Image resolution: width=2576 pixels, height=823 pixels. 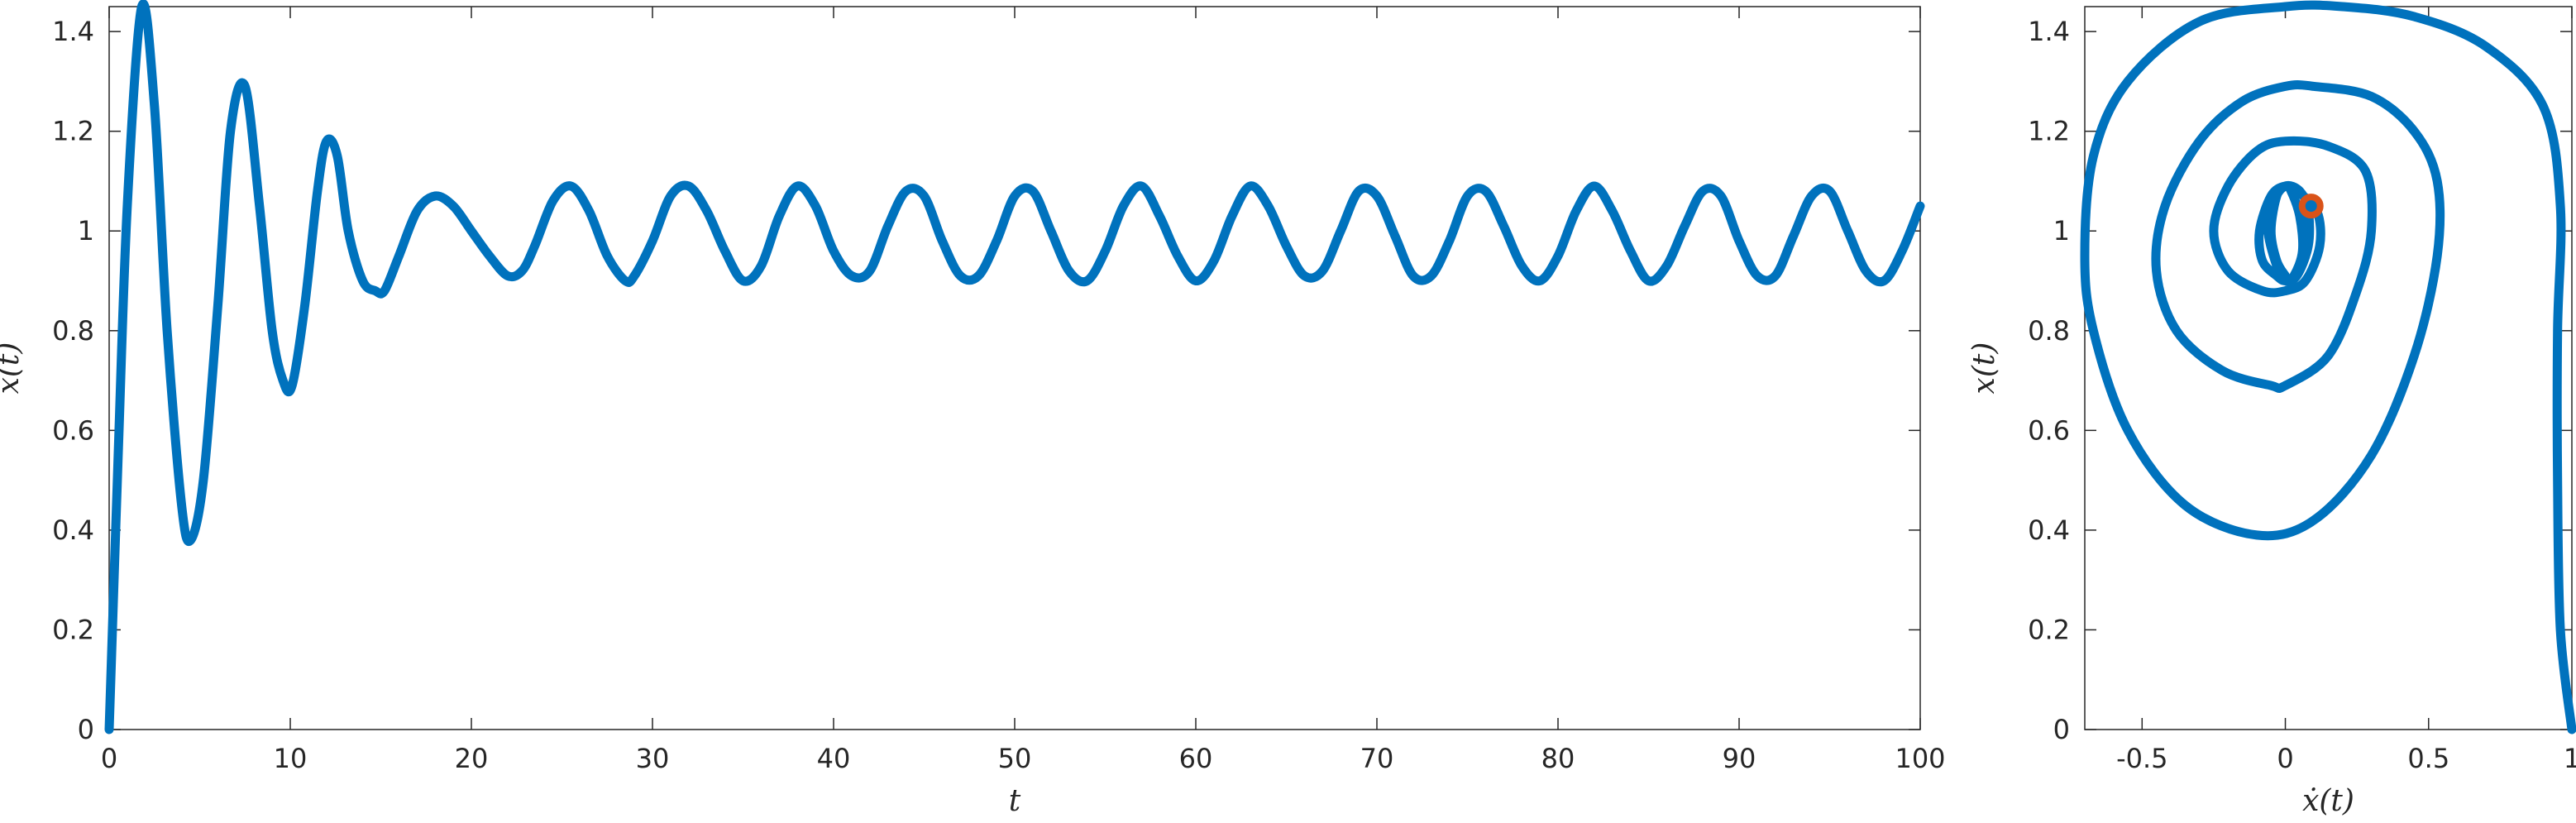 What do you see at coordinates (1920, 758) in the screenshot?
I see `x-tick-label: 100` at bounding box center [1920, 758].